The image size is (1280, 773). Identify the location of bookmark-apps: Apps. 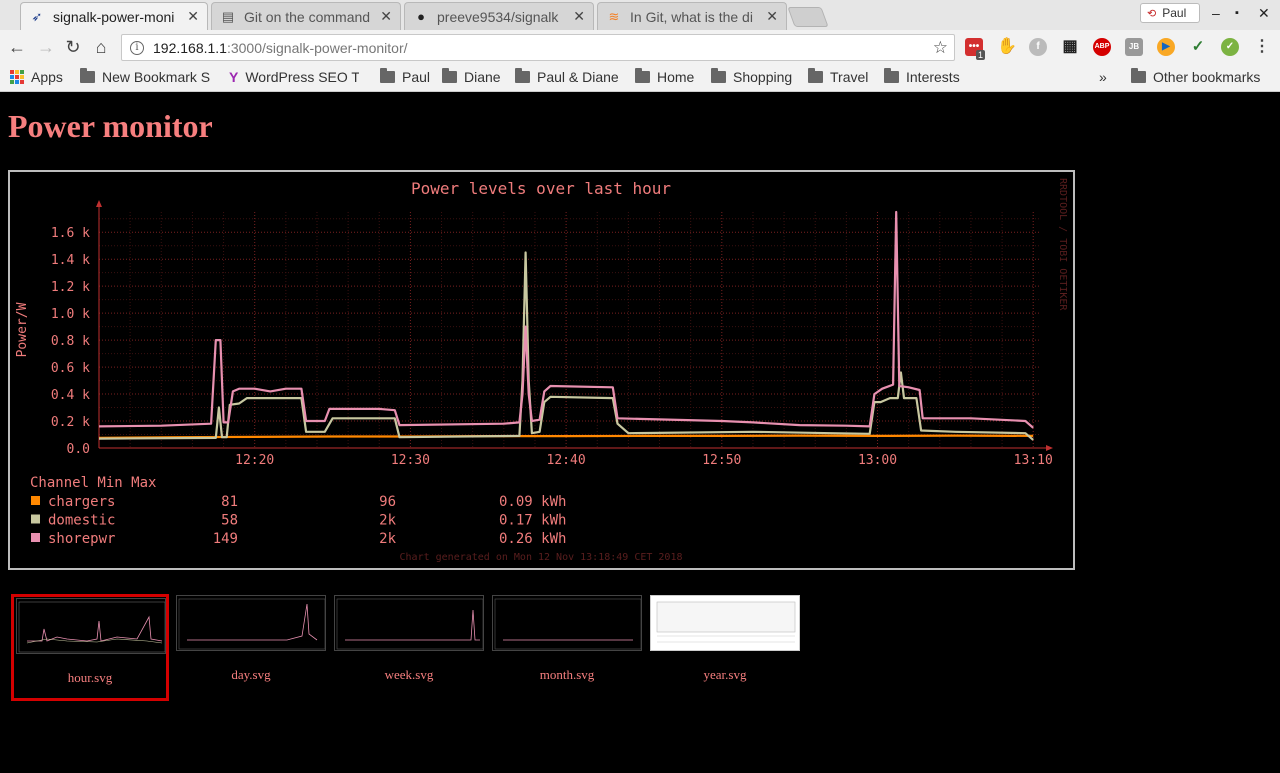
(36, 77).